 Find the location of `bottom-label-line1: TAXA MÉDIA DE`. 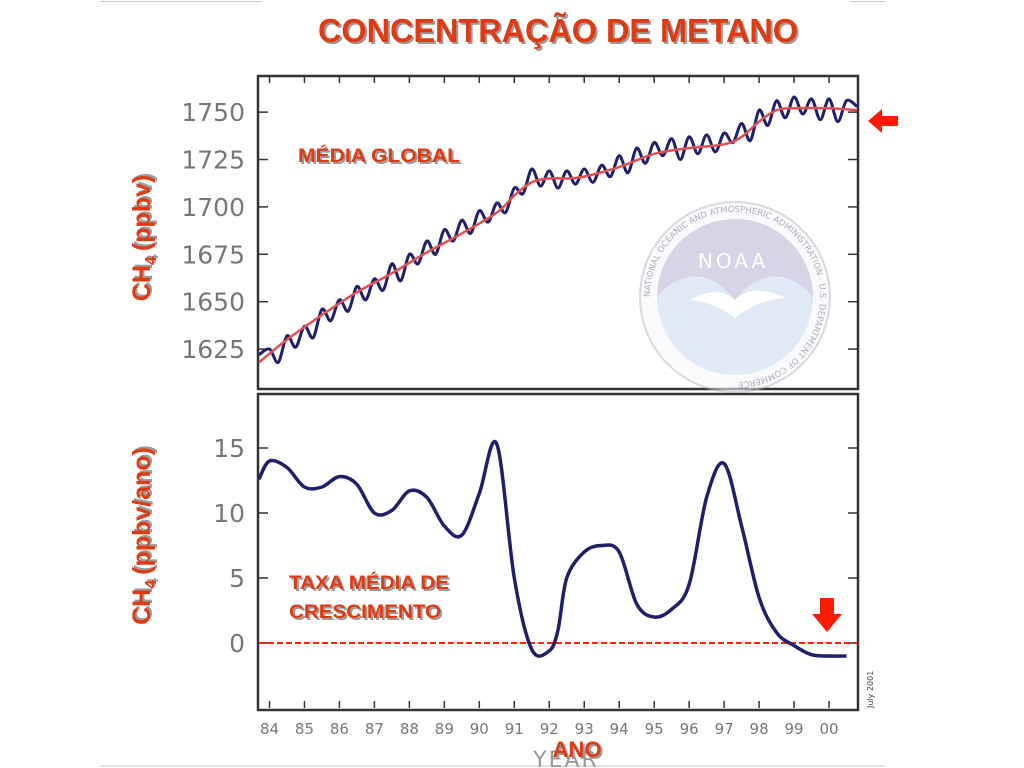

bottom-label-line1: TAXA MÉDIA DE is located at coordinates (369, 583).